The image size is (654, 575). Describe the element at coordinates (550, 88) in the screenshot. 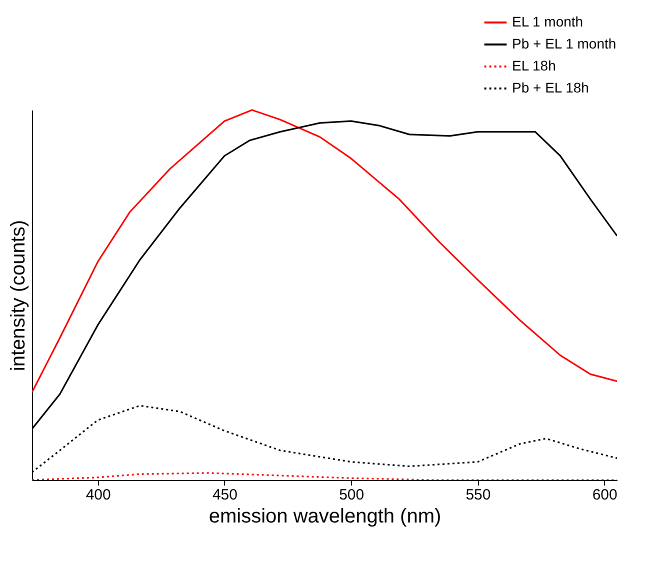

I see `legend-label: Pb + EL 18h` at that location.